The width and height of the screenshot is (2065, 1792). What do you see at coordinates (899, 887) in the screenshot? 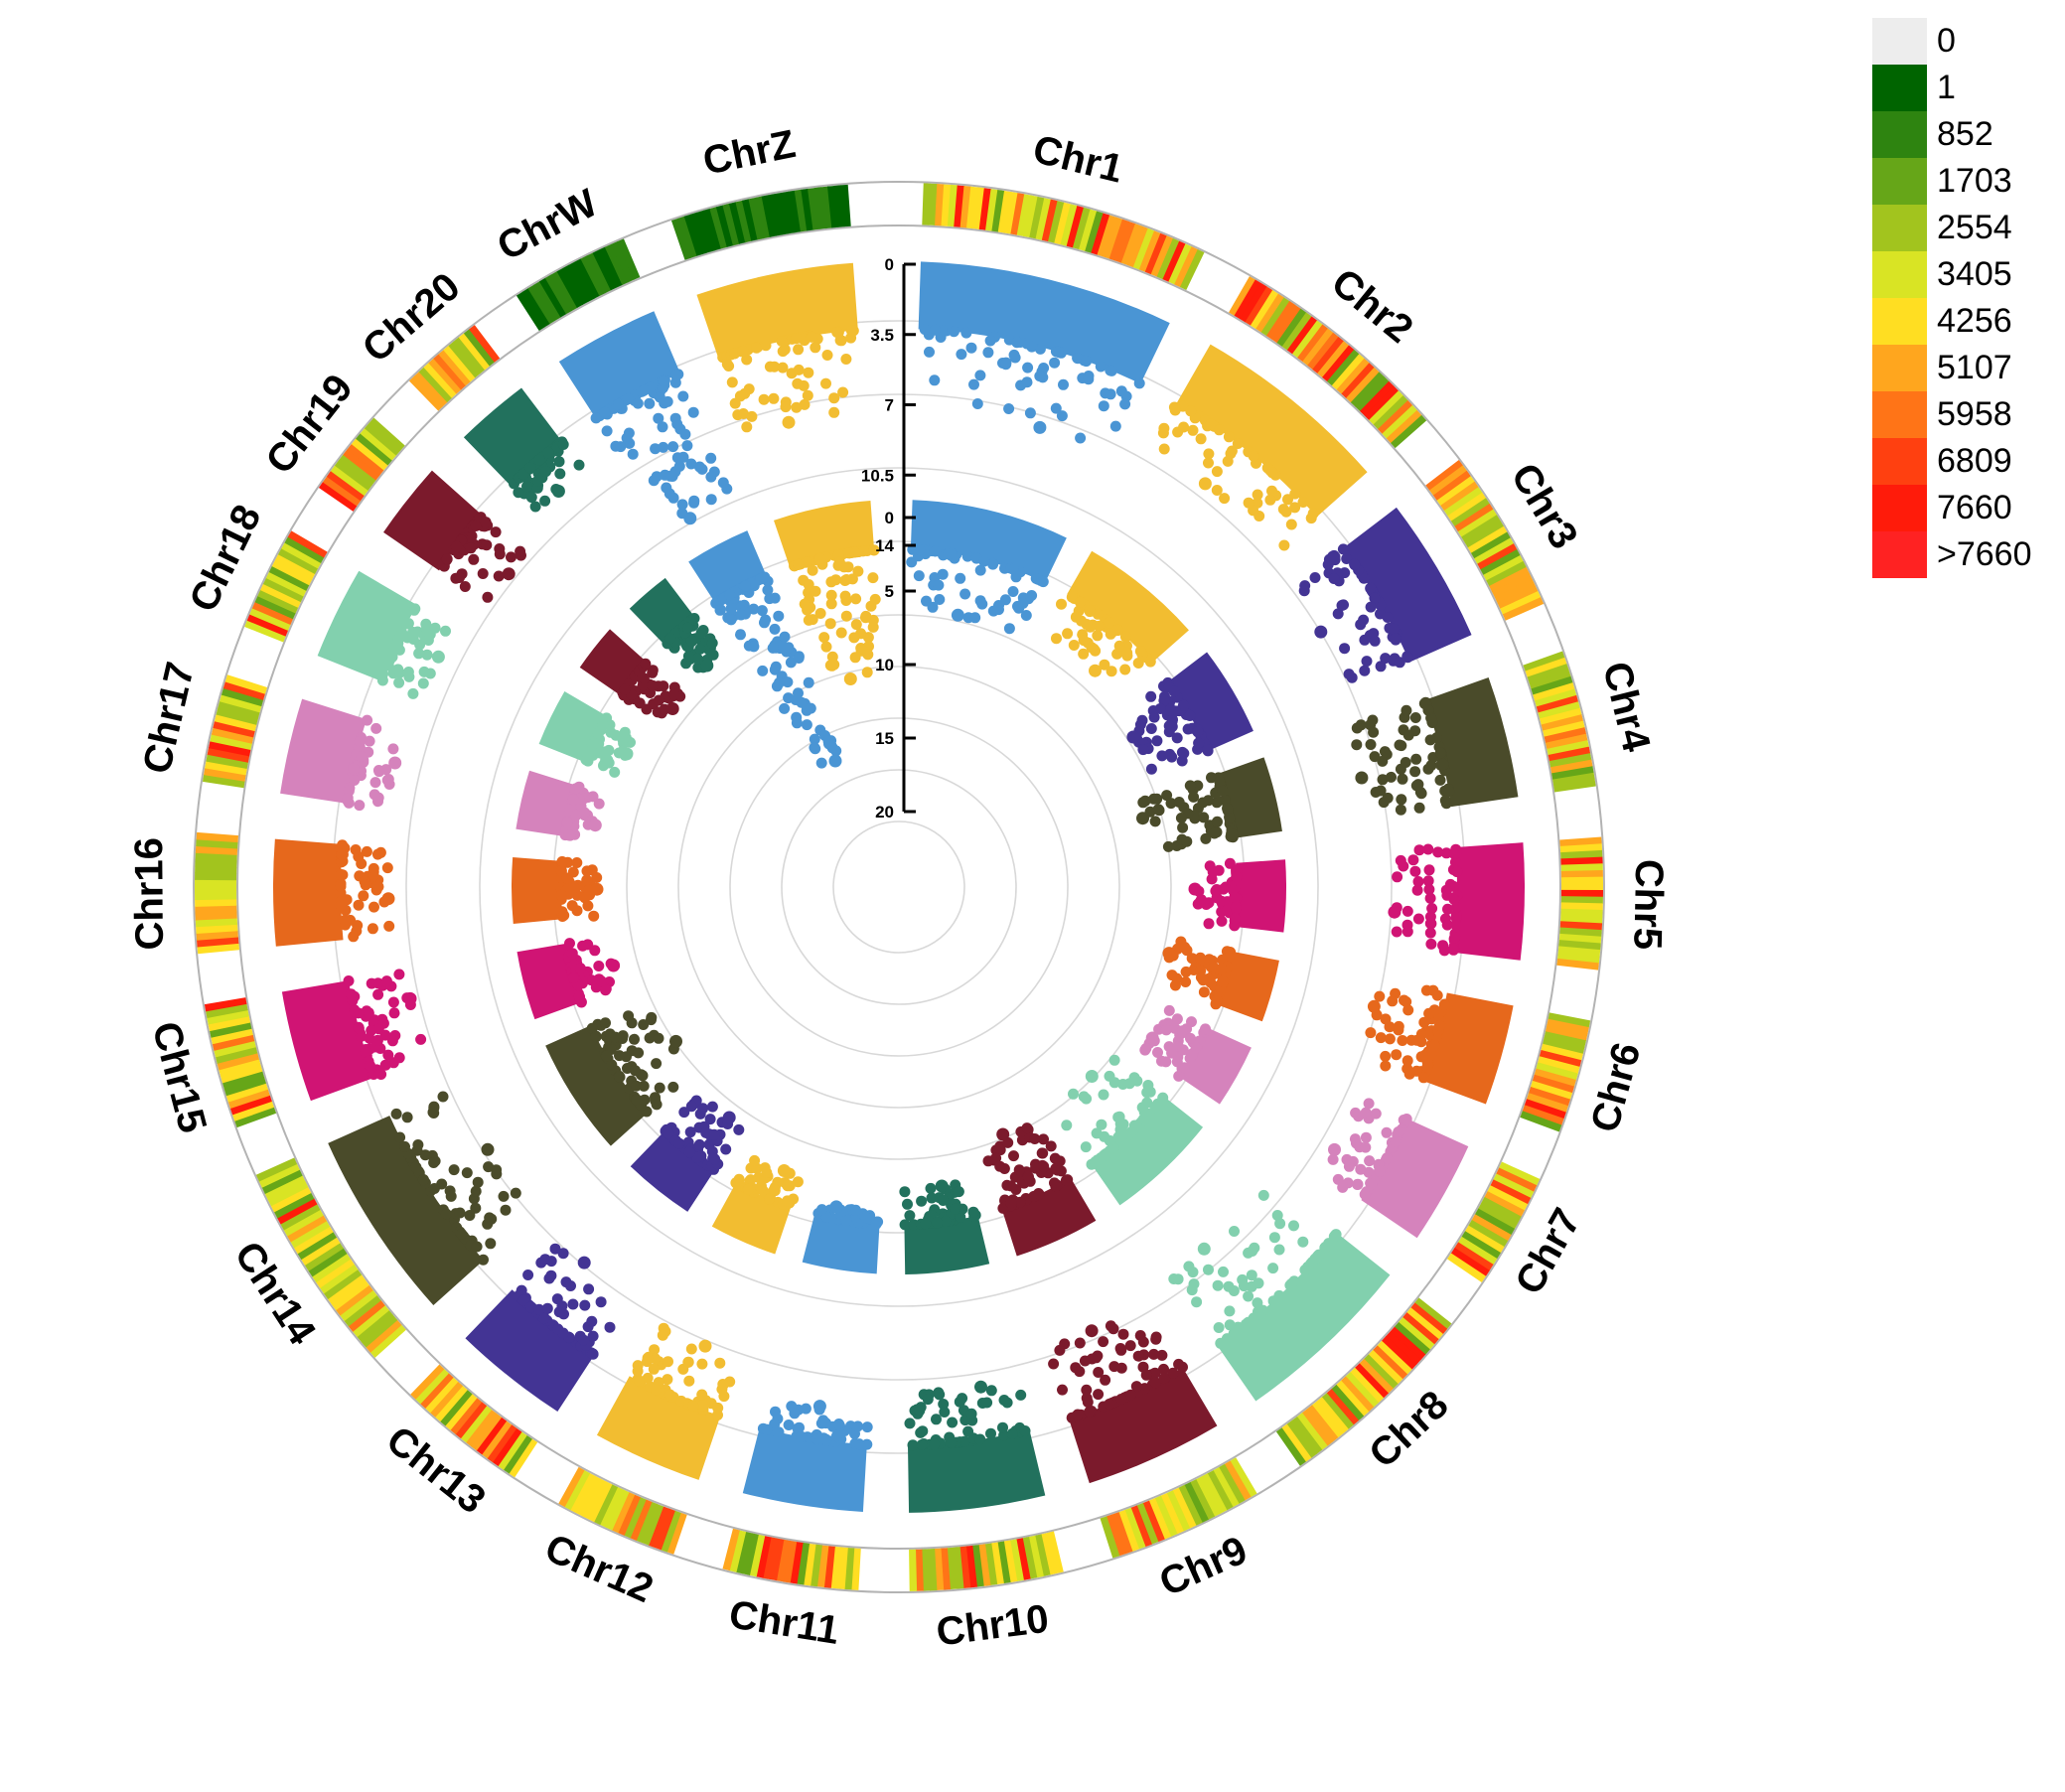
I see `grid-ring` at bounding box center [899, 887].